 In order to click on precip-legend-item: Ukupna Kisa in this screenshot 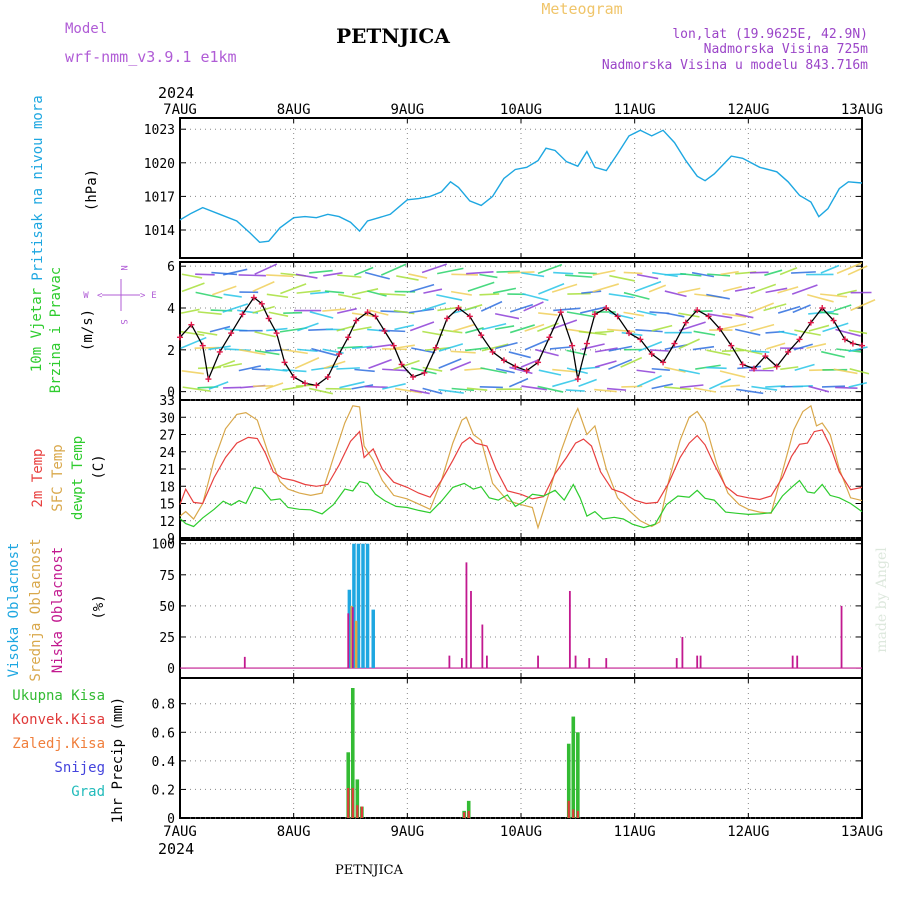, I will do `click(58, 696)`.